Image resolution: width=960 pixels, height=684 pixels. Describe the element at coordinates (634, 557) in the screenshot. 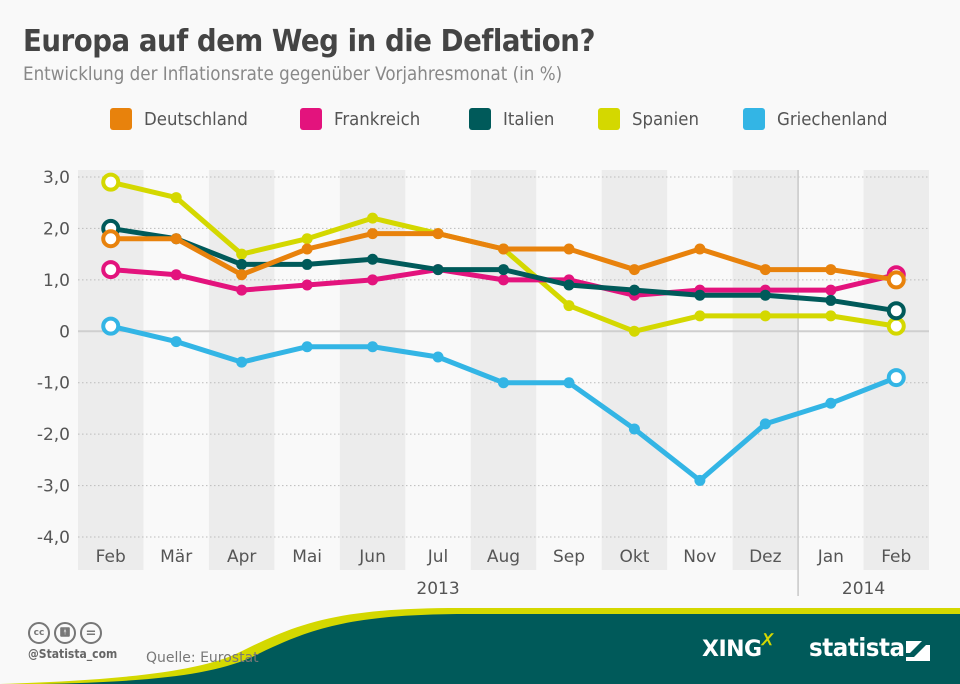

I see `x-tick-label: Okt` at that location.